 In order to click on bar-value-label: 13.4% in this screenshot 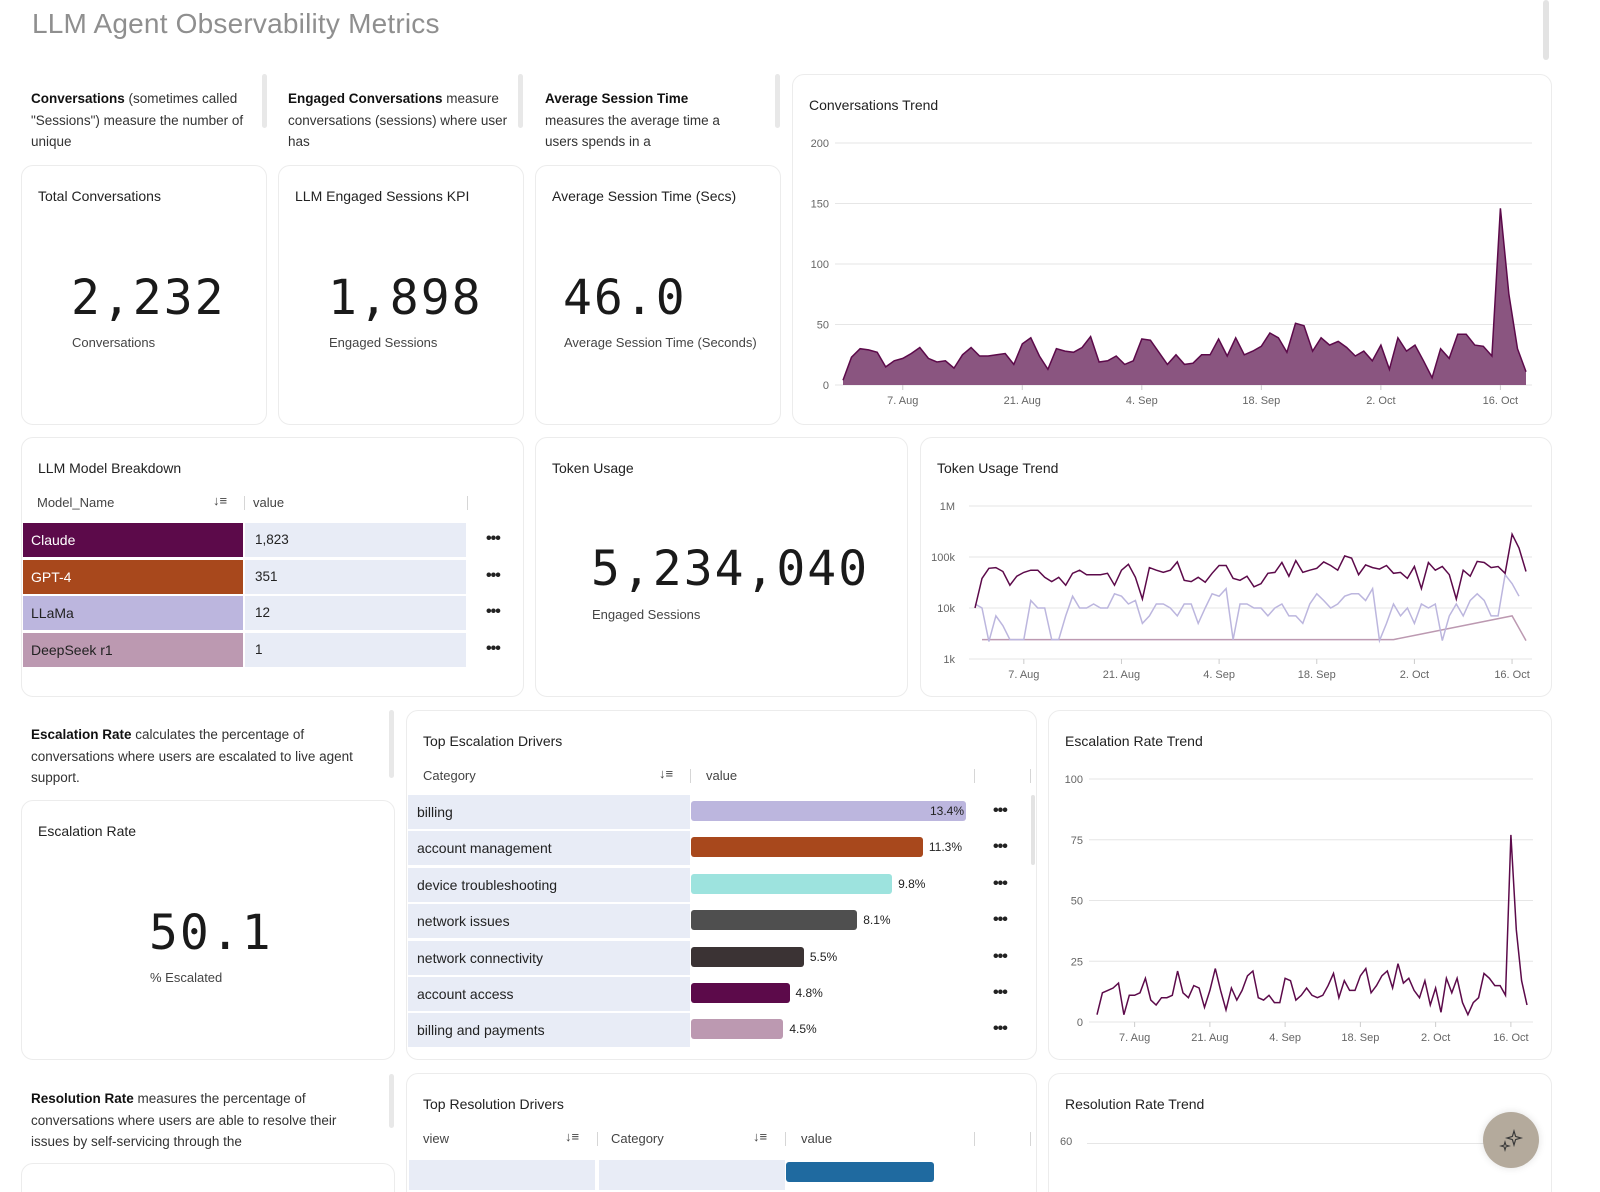, I will do `click(947, 811)`.